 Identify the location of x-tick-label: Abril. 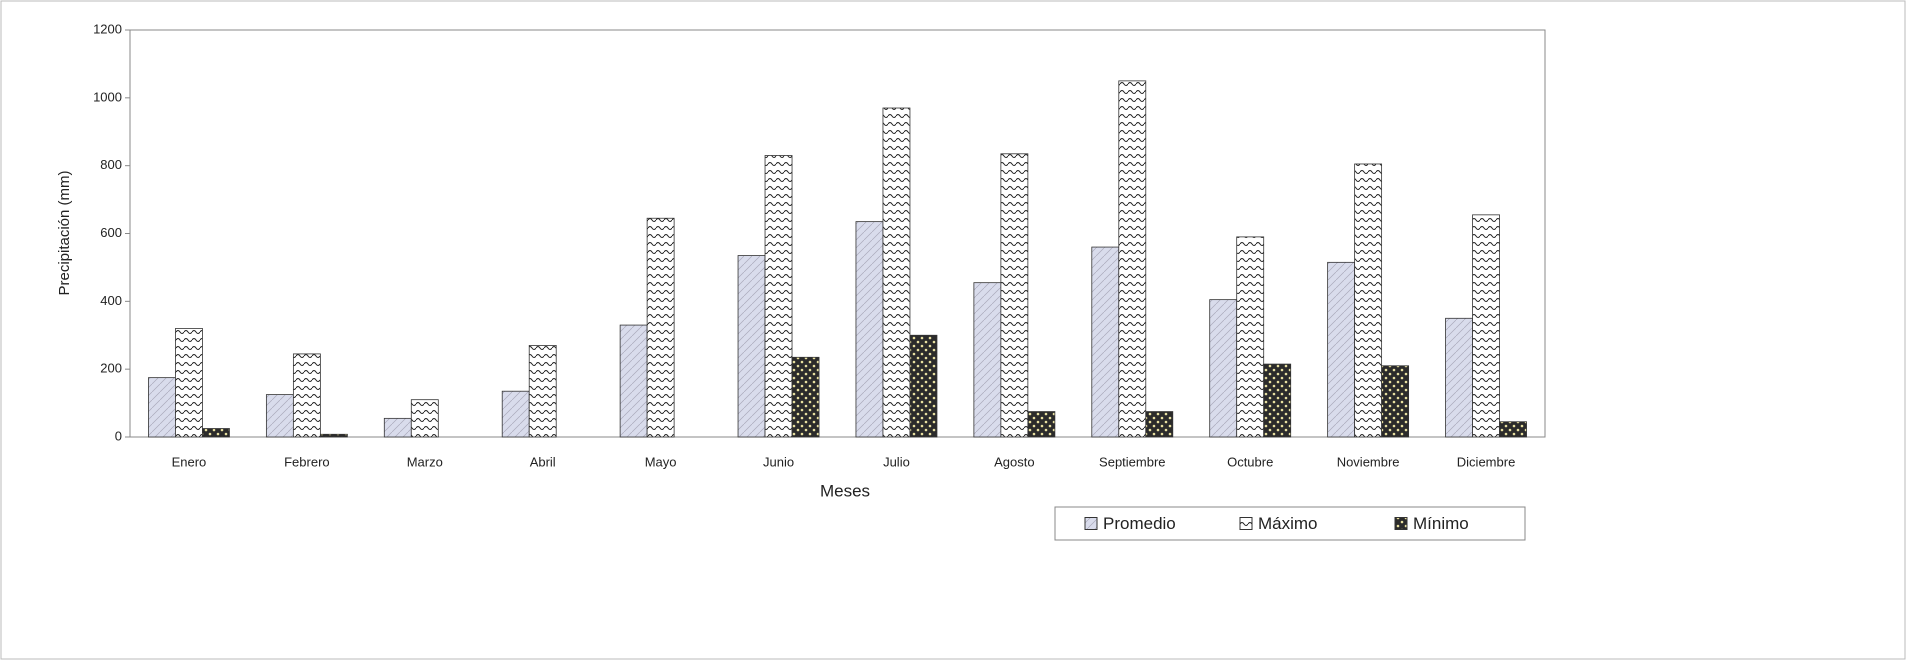
(543, 461).